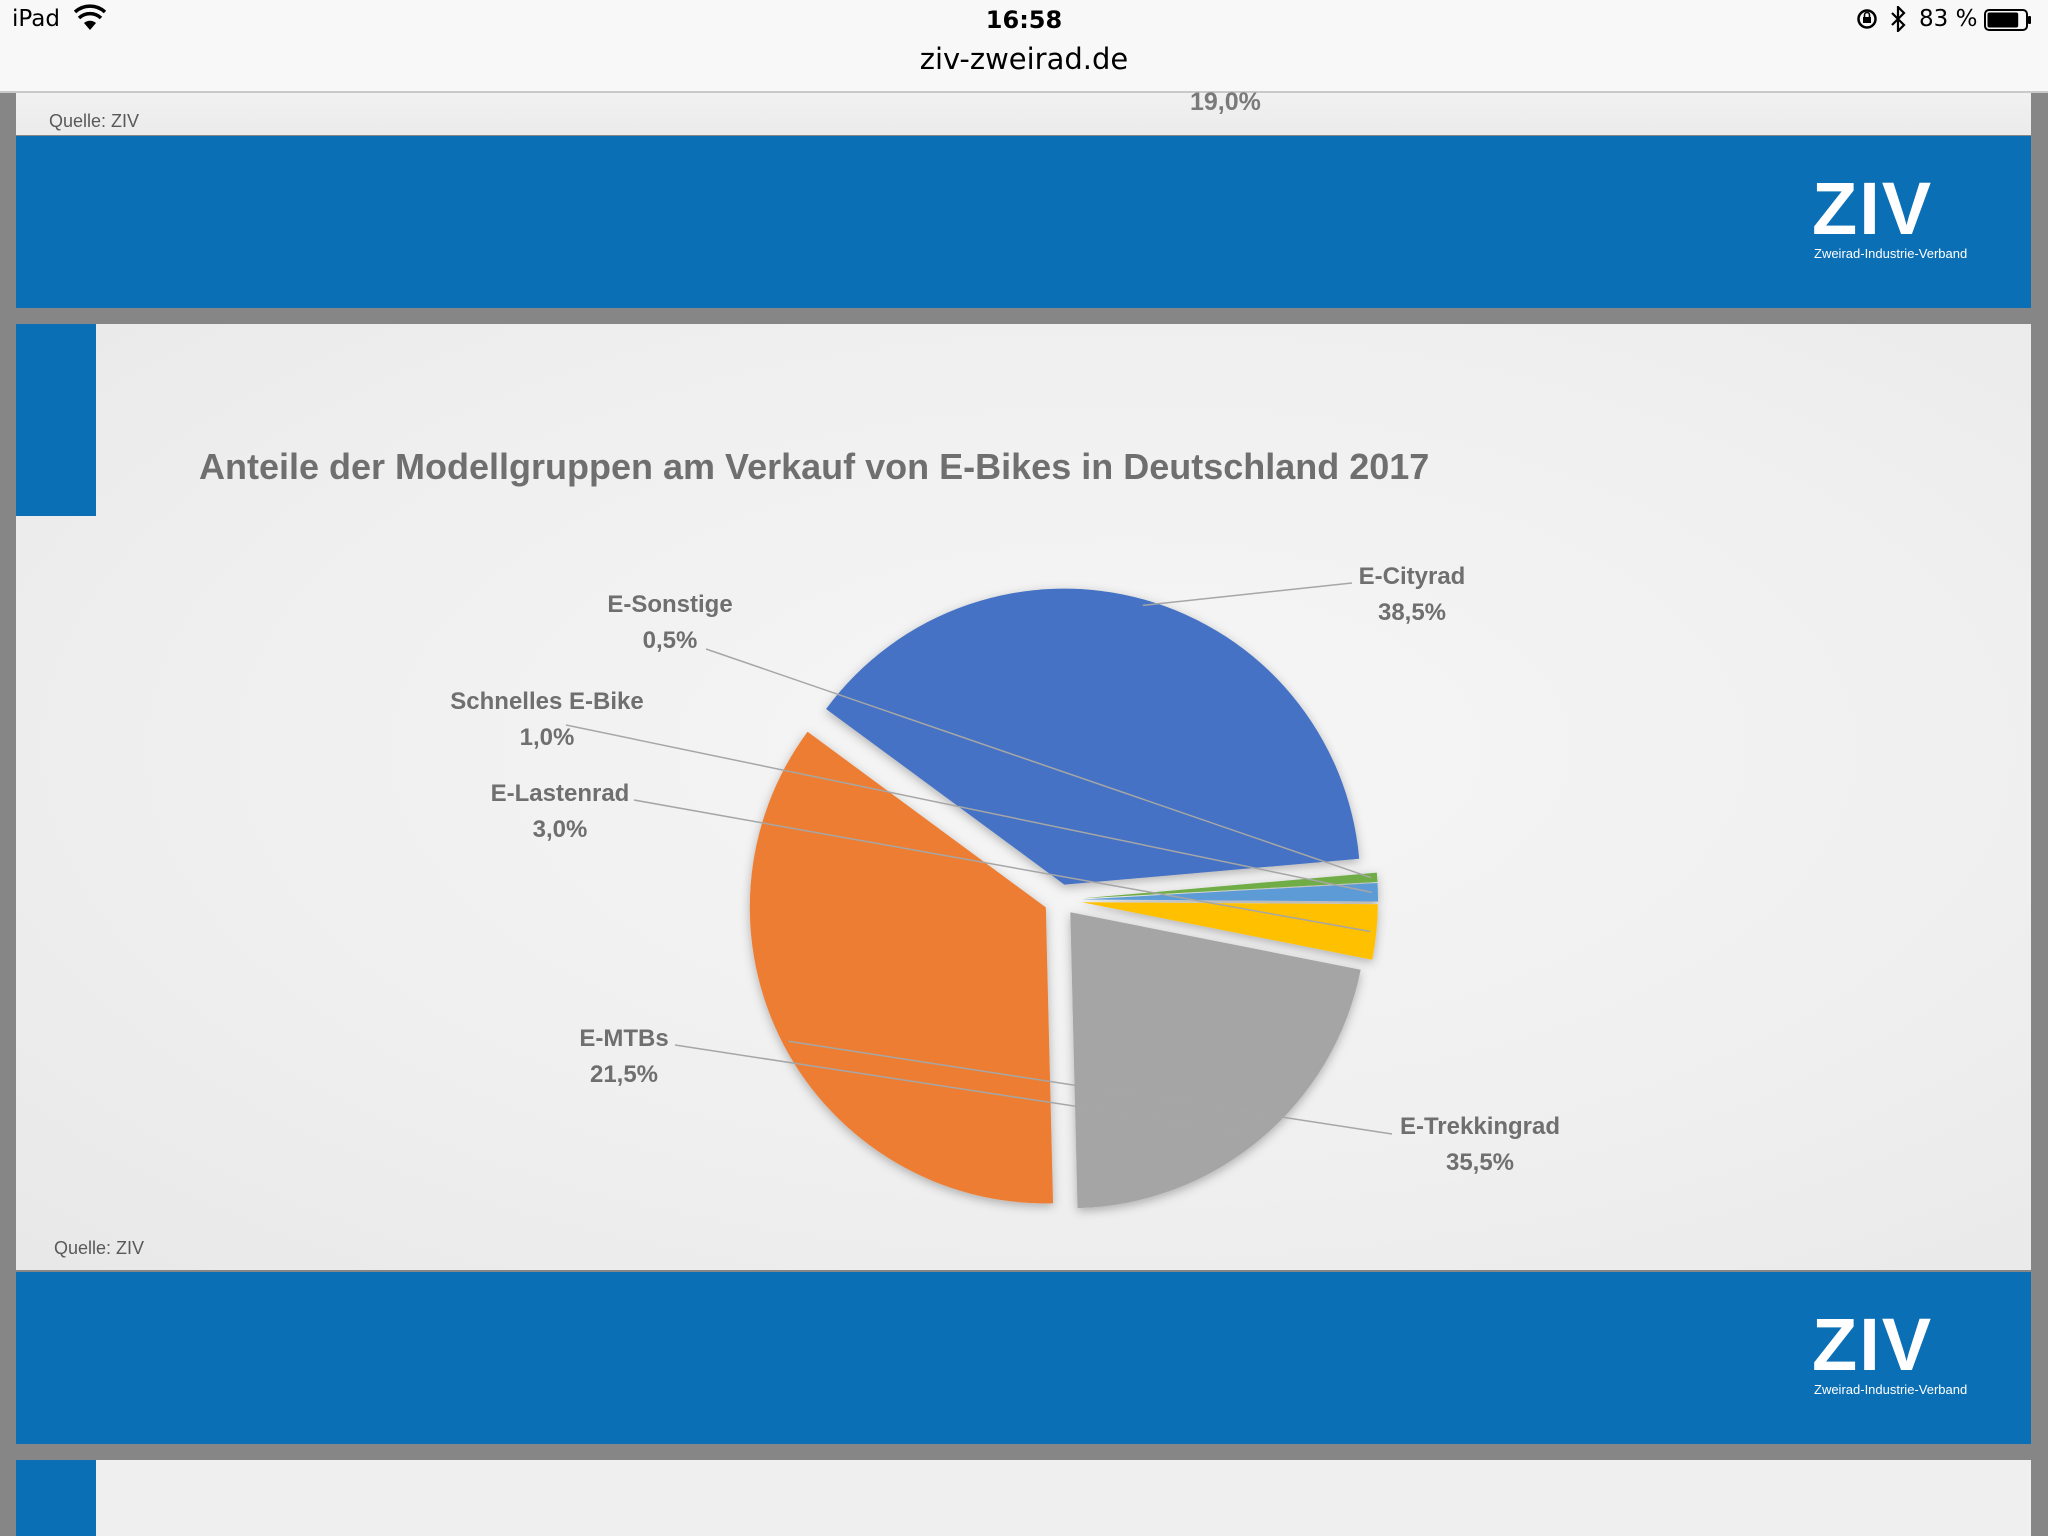 The height and width of the screenshot is (1536, 2048). I want to click on clock: 16:58, so click(1024, 20).